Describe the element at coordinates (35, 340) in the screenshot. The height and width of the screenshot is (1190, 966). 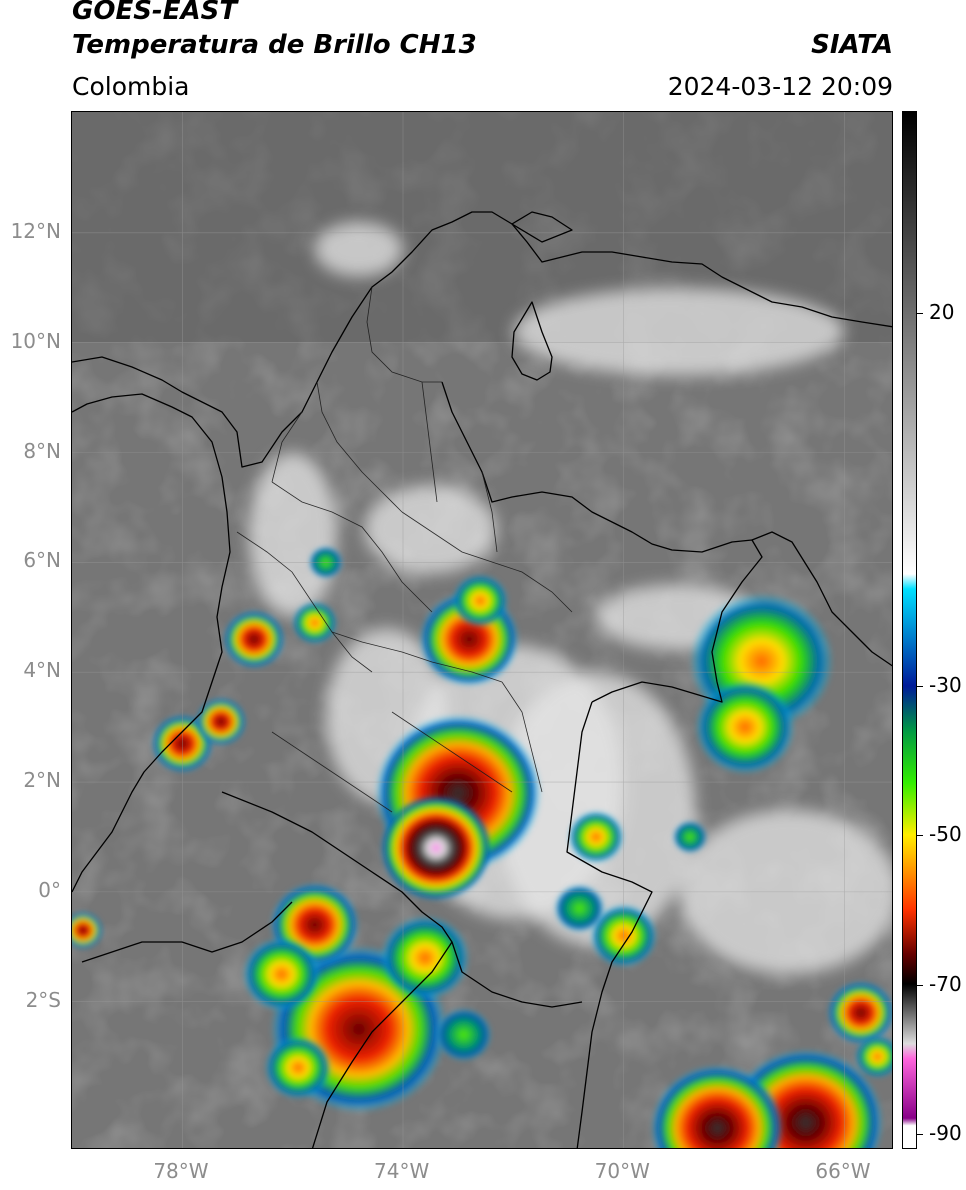
I see `lat-tick-label: 10°N` at that location.